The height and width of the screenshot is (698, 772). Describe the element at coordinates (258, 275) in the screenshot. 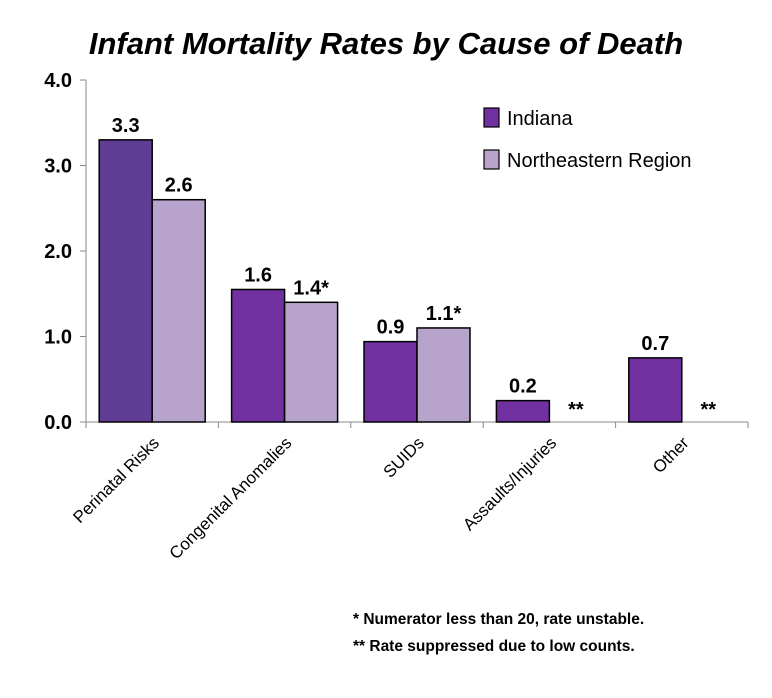

I see `data-label: 1.6` at that location.